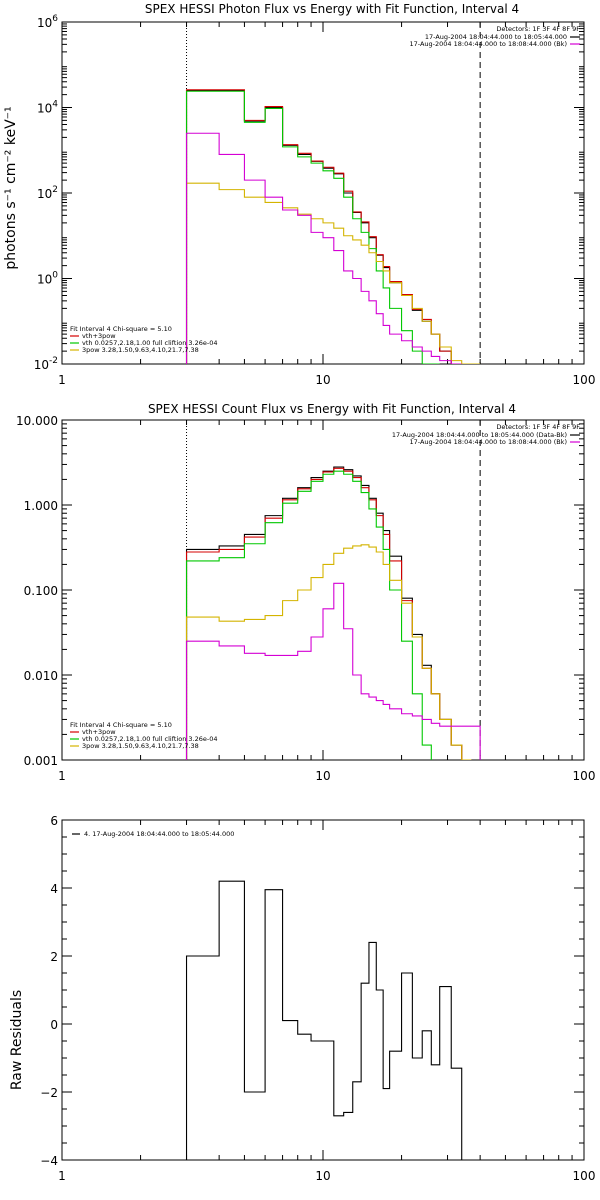 The width and height of the screenshot is (600, 1200). What do you see at coordinates (54, 1025) in the screenshot?
I see `y-tick-label: 0` at bounding box center [54, 1025].